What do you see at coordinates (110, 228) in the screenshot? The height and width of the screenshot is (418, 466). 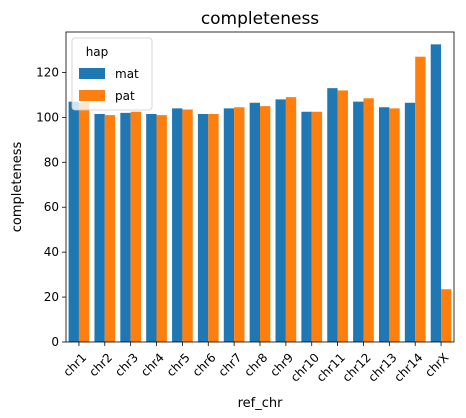 I see `bar-pat-chr2` at bounding box center [110, 228].